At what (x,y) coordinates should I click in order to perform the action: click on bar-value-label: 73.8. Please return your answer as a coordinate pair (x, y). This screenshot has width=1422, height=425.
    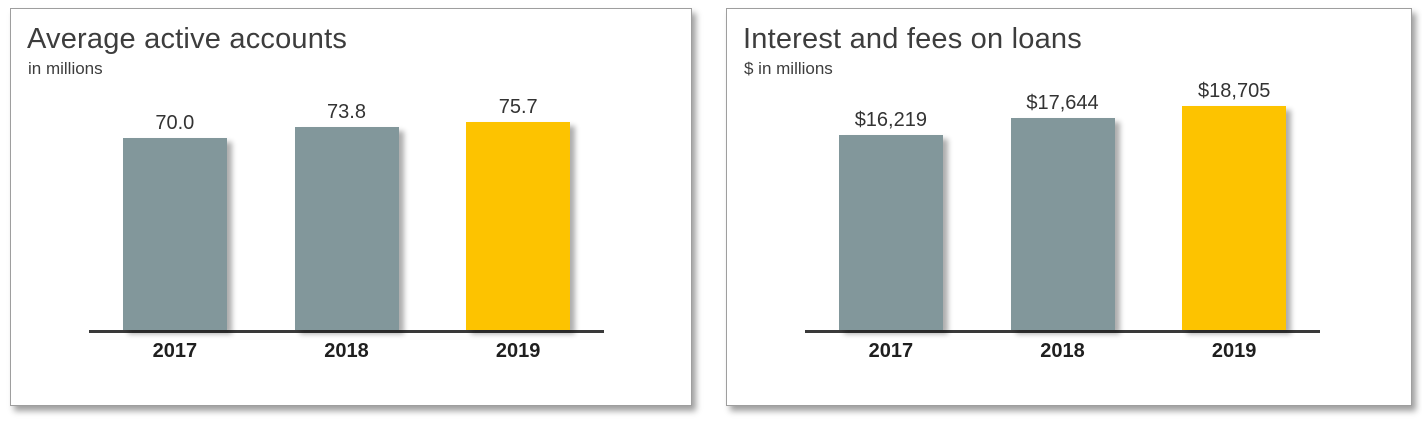
    Looking at the image, I should click on (346, 112).